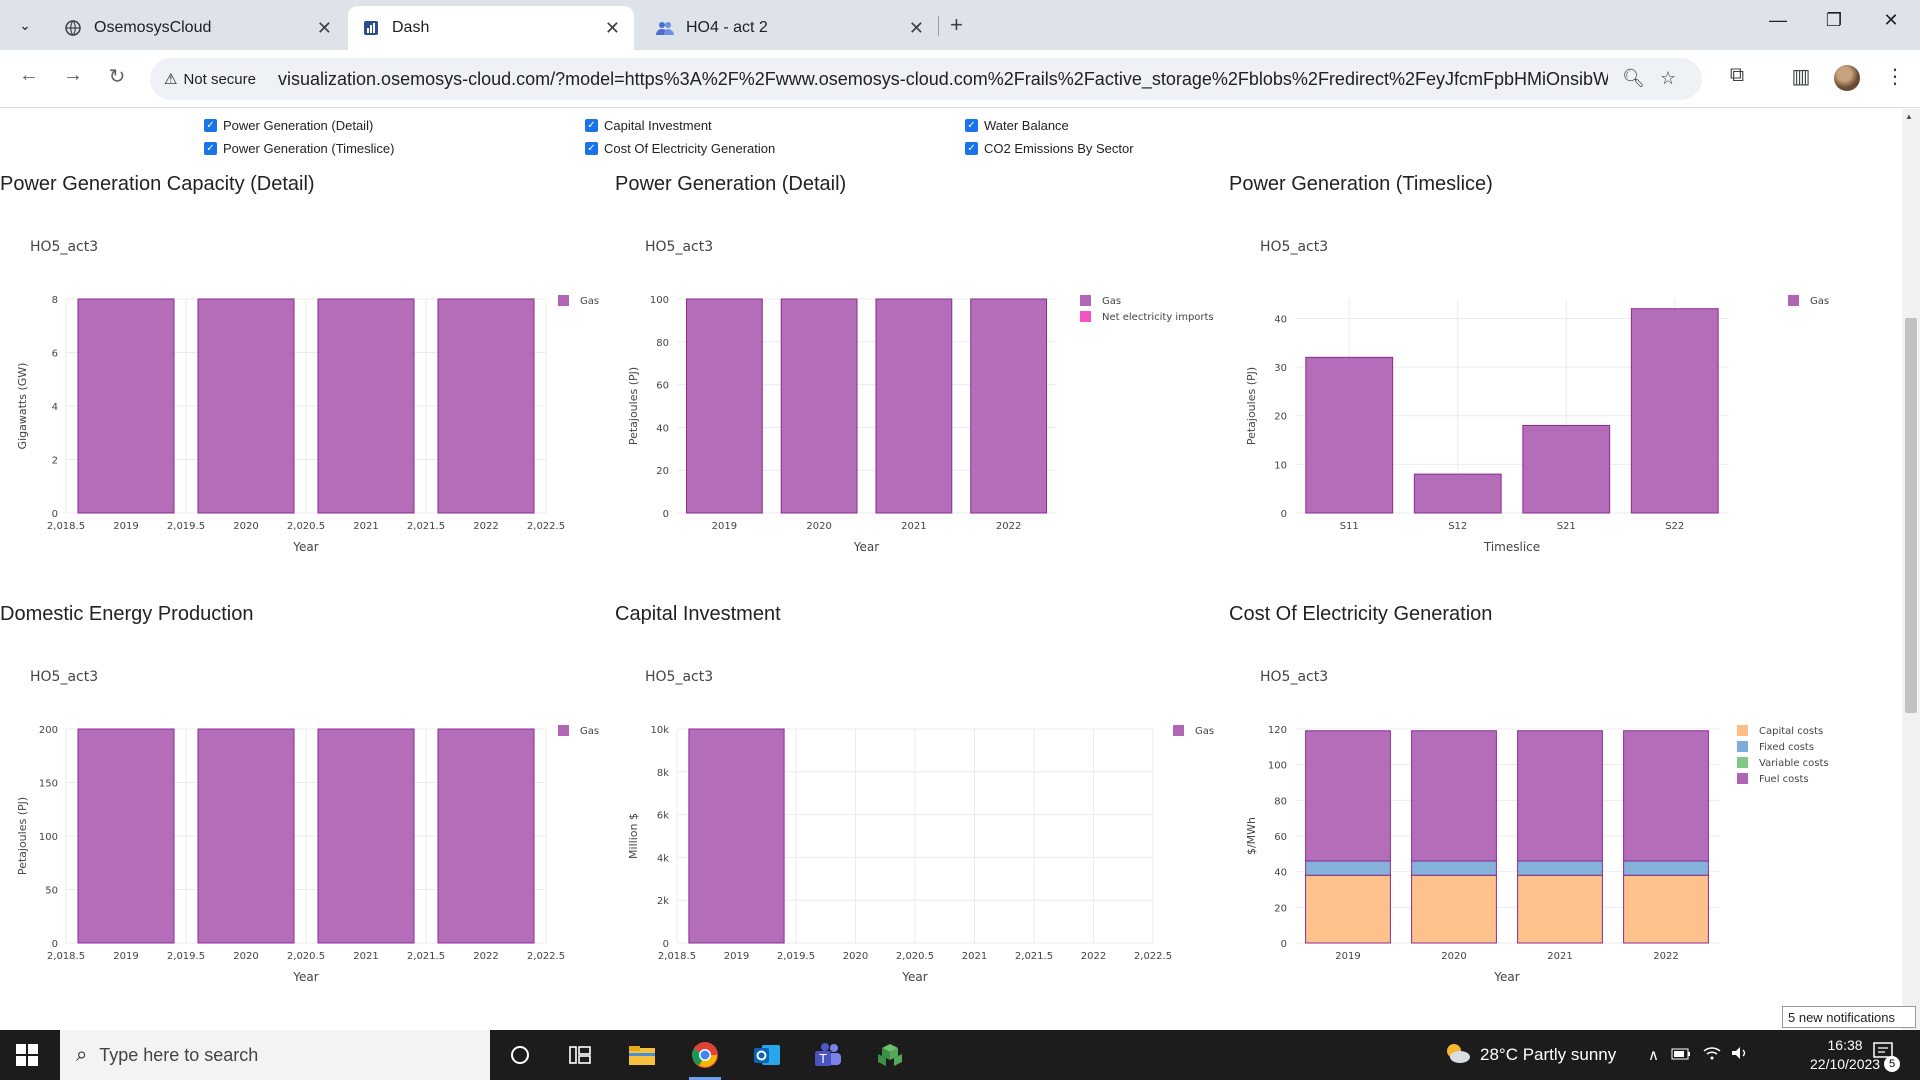  What do you see at coordinates (73, 75) in the screenshot?
I see `forward-button: →` at bounding box center [73, 75].